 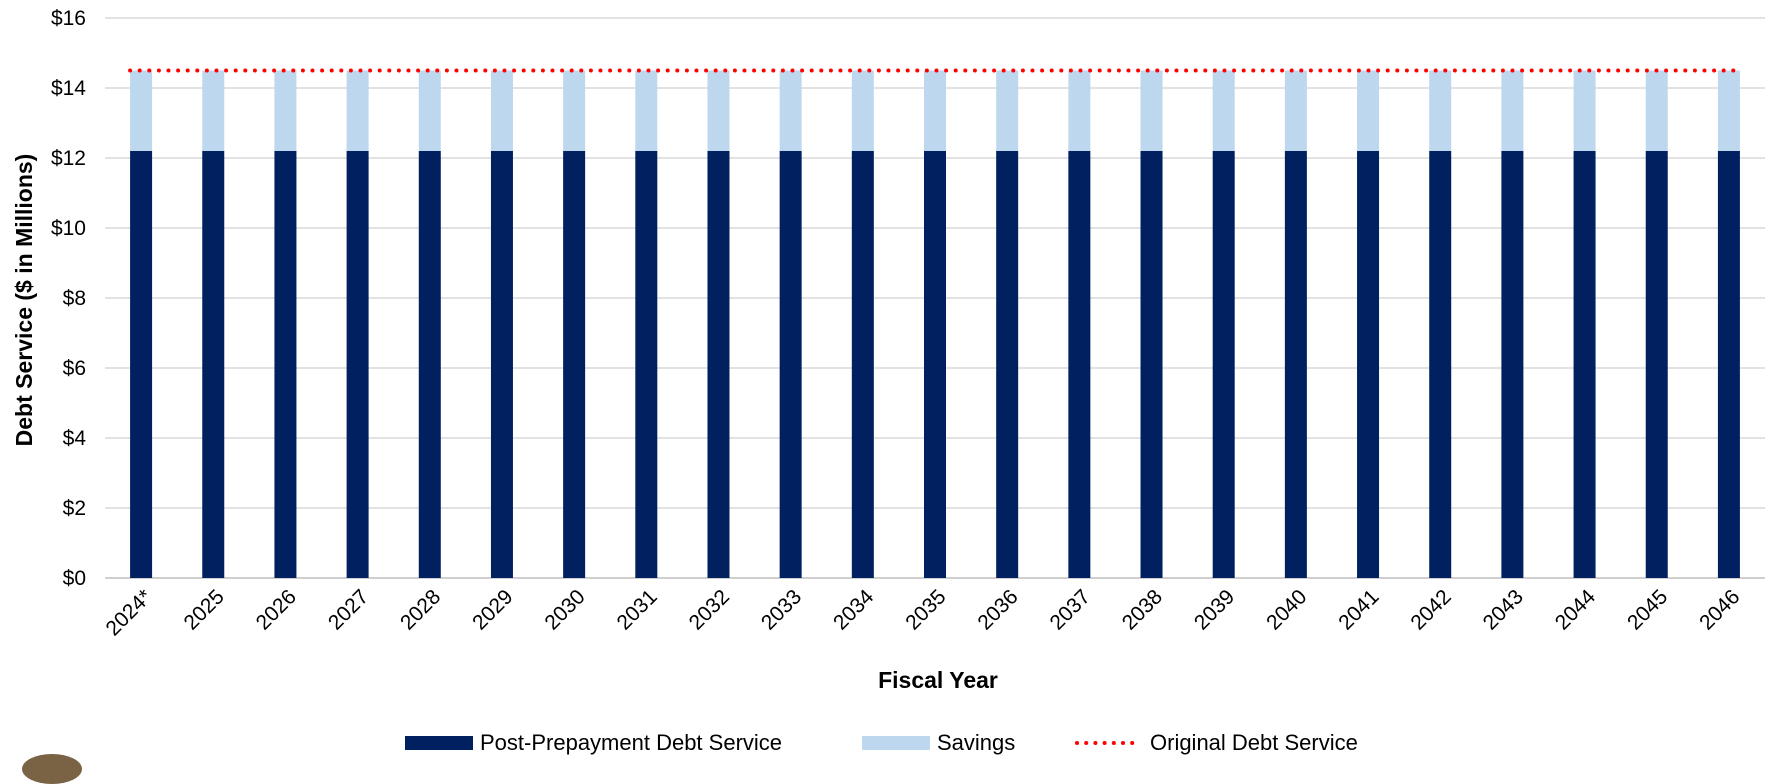 What do you see at coordinates (1070, 609) in the screenshot?
I see `x-tick-label: 2037` at bounding box center [1070, 609].